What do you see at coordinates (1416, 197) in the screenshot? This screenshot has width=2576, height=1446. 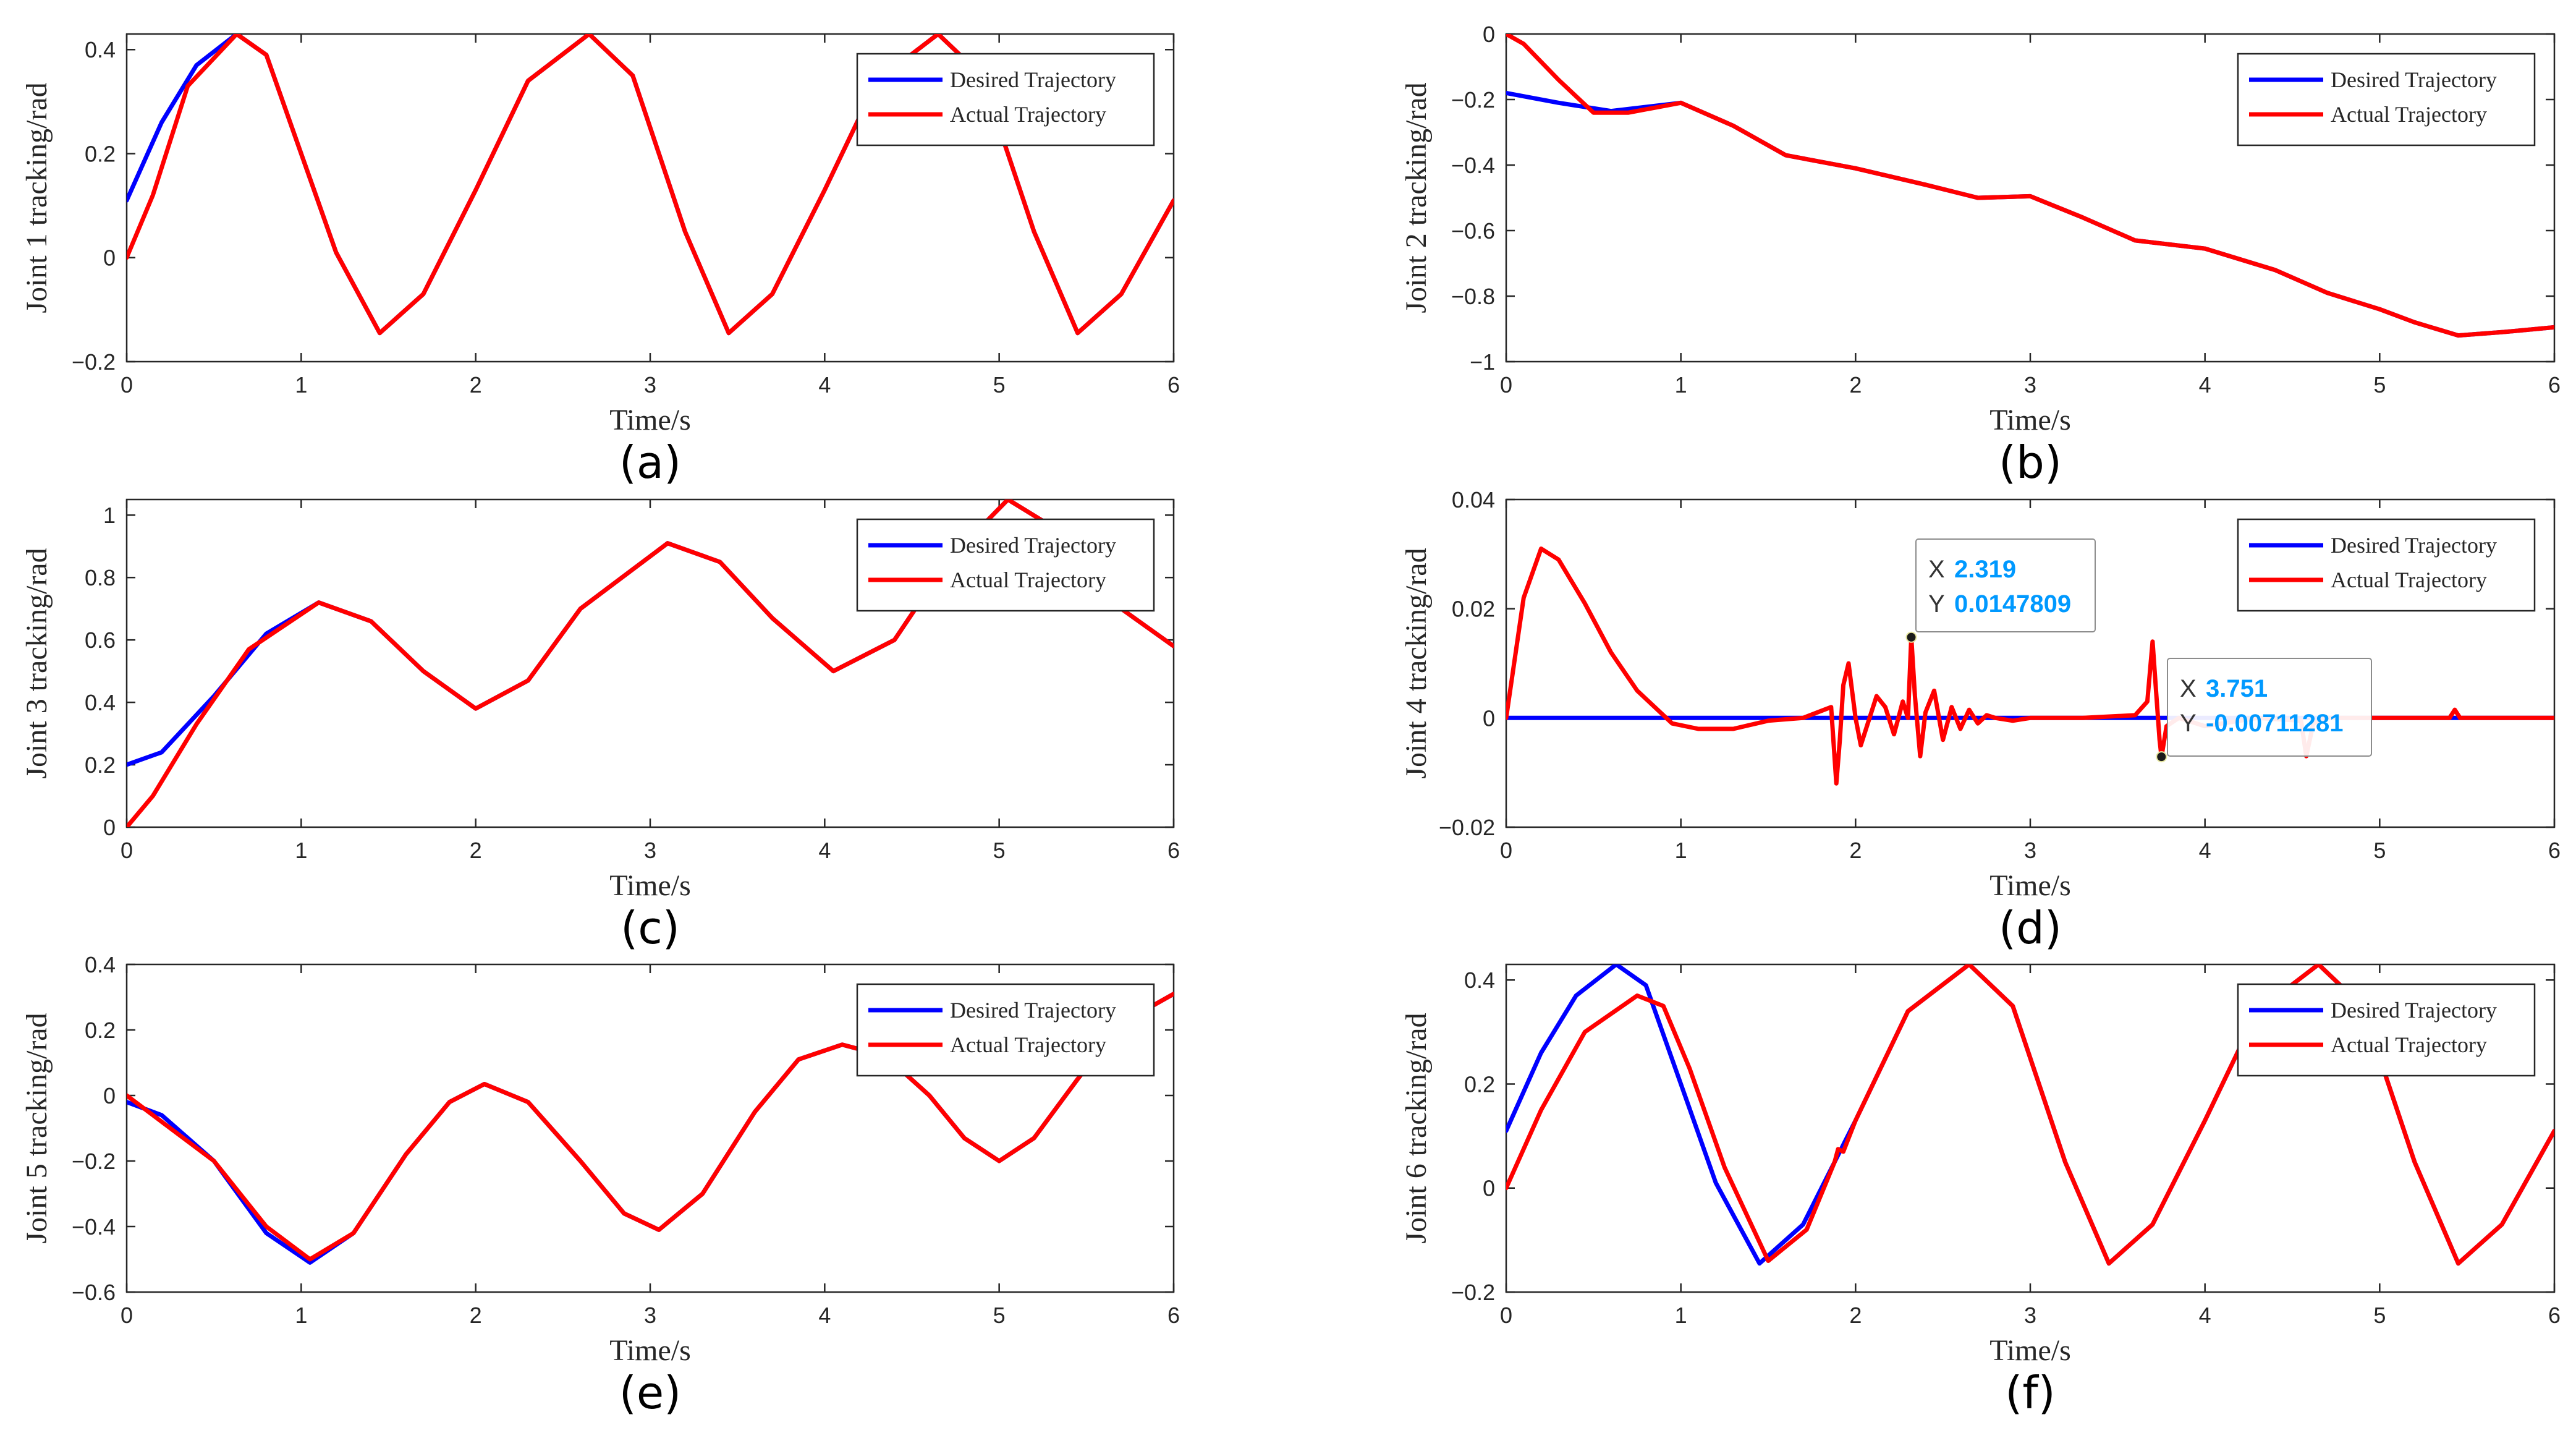 I see `y-axis-label: Joint 2 tracking/rad` at bounding box center [1416, 197].